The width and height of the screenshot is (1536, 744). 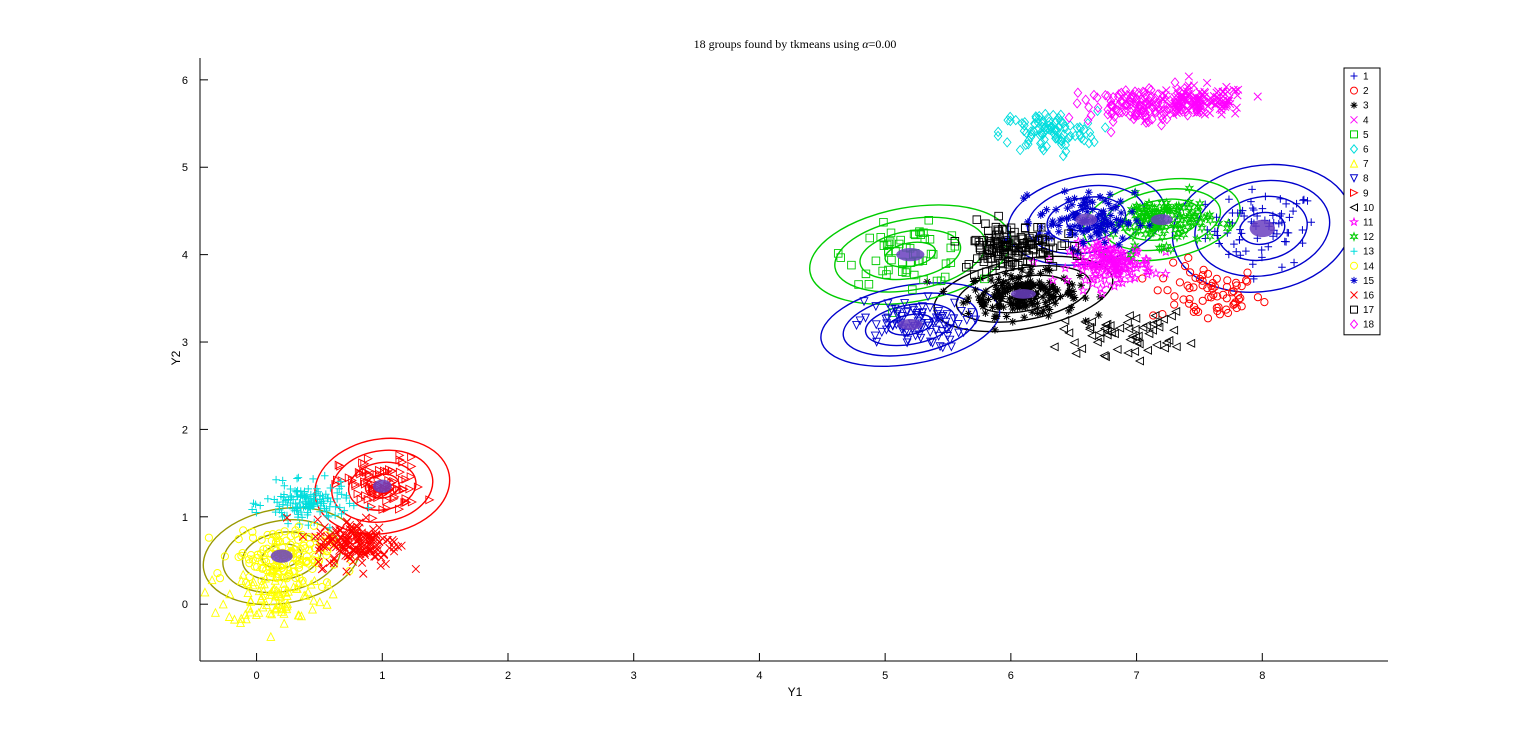 I want to click on legend-label: 5, so click(x=1366, y=135).